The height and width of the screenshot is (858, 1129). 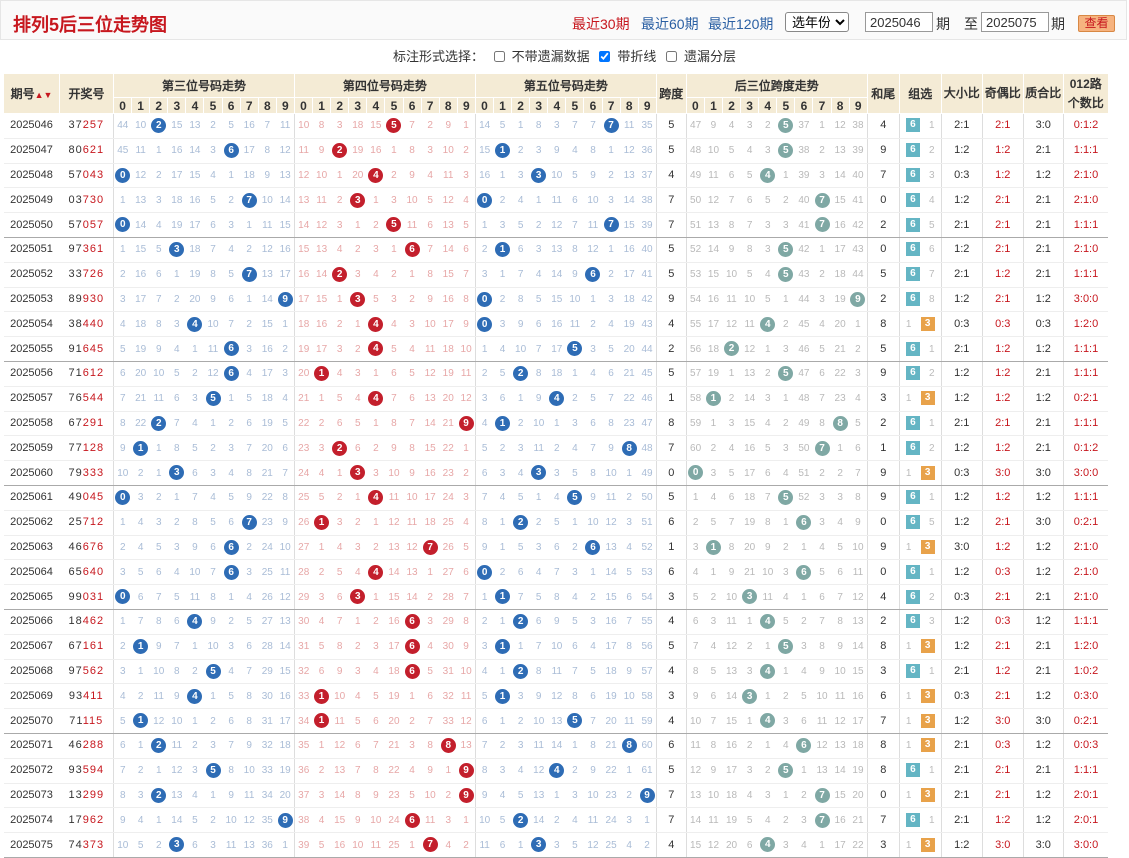 I want to click on header-issue: 期号▲▼, so click(x=31, y=93).